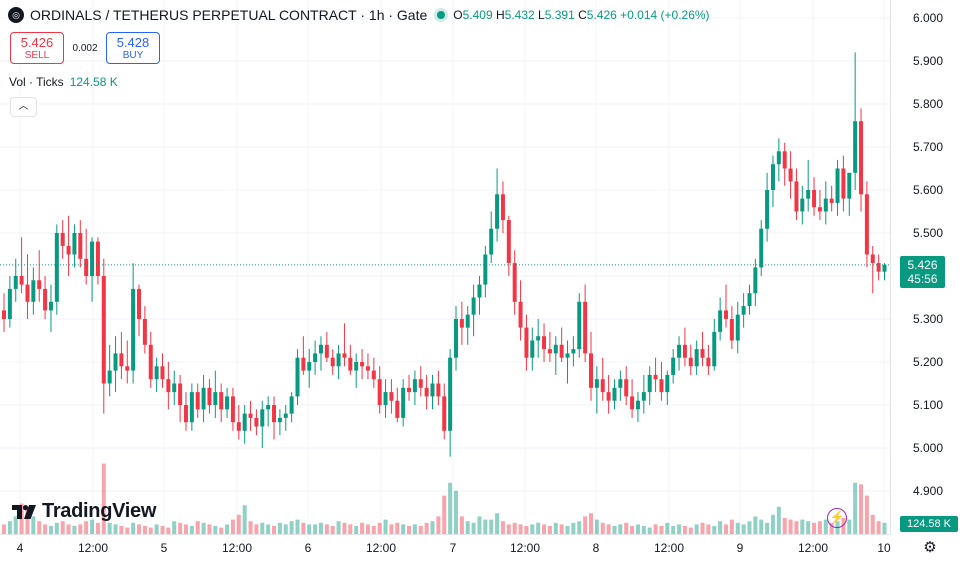  I want to click on lightning-icon: ⚡, so click(837, 518).